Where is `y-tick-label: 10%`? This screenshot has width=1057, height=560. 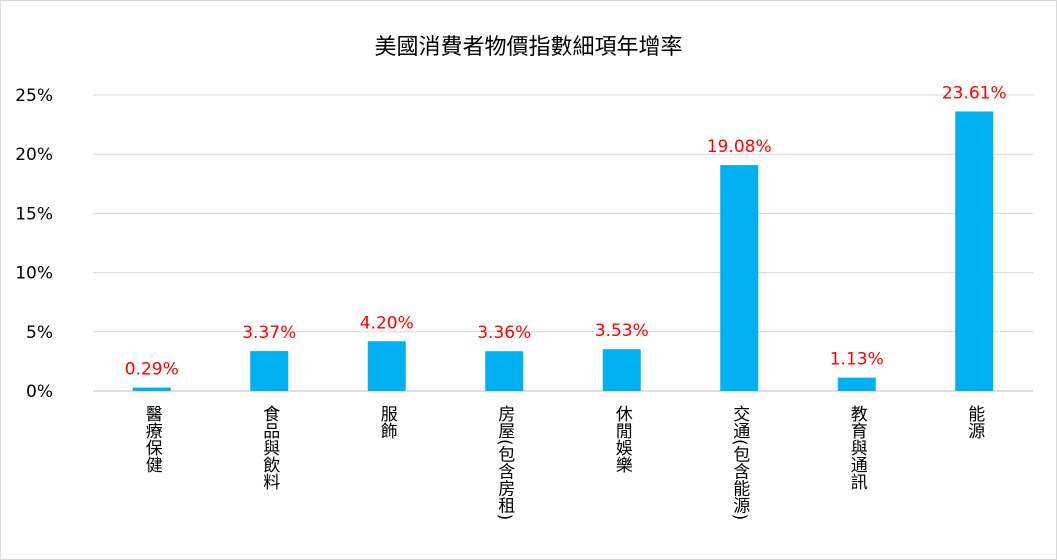 y-tick-label: 10% is located at coordinates (34, 274).